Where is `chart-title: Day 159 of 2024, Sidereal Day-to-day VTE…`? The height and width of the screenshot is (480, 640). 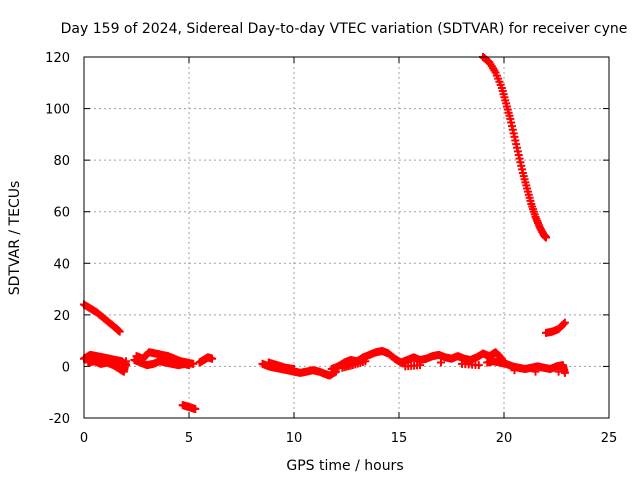
chart-title: Day 159 of 2024, Sidereal Day-to-day VTE… is located at coordinates (344, 29).